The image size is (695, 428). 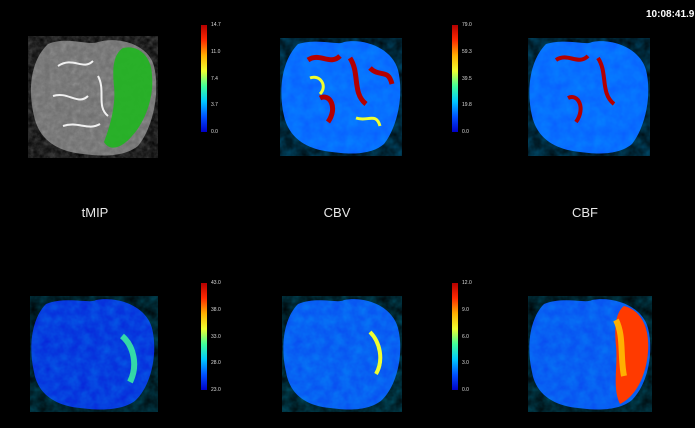 I want to click on colorbar-tick: 3.7, so click(x=214, y=105).